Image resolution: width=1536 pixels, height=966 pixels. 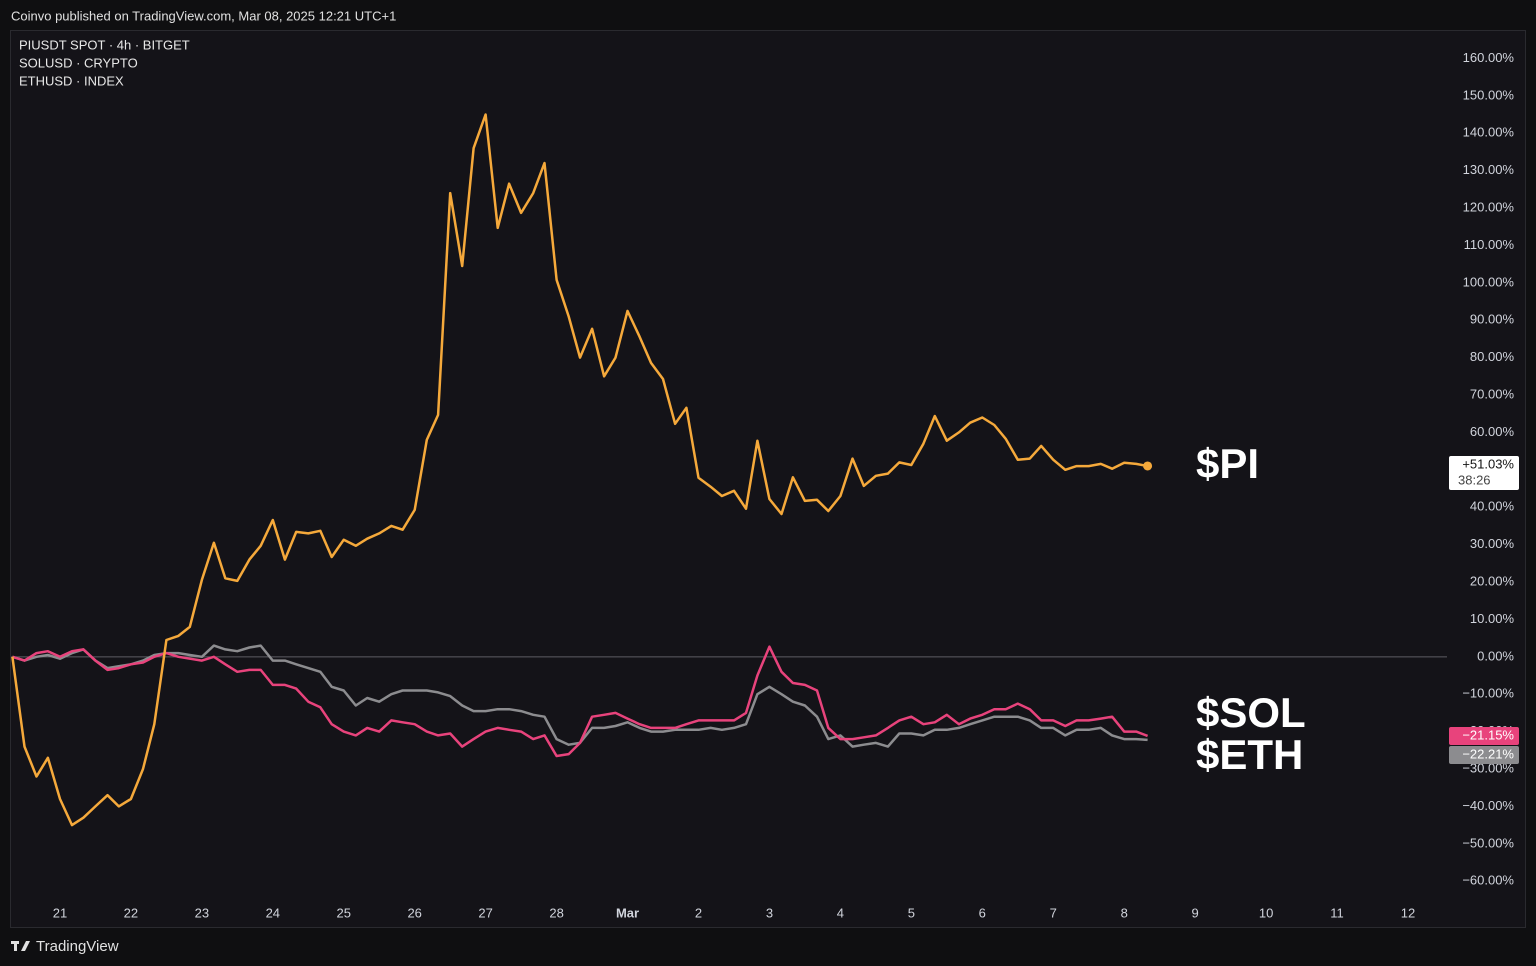 I want to click on y-tick-label: 0.00%, so click(x=1495, y=655).